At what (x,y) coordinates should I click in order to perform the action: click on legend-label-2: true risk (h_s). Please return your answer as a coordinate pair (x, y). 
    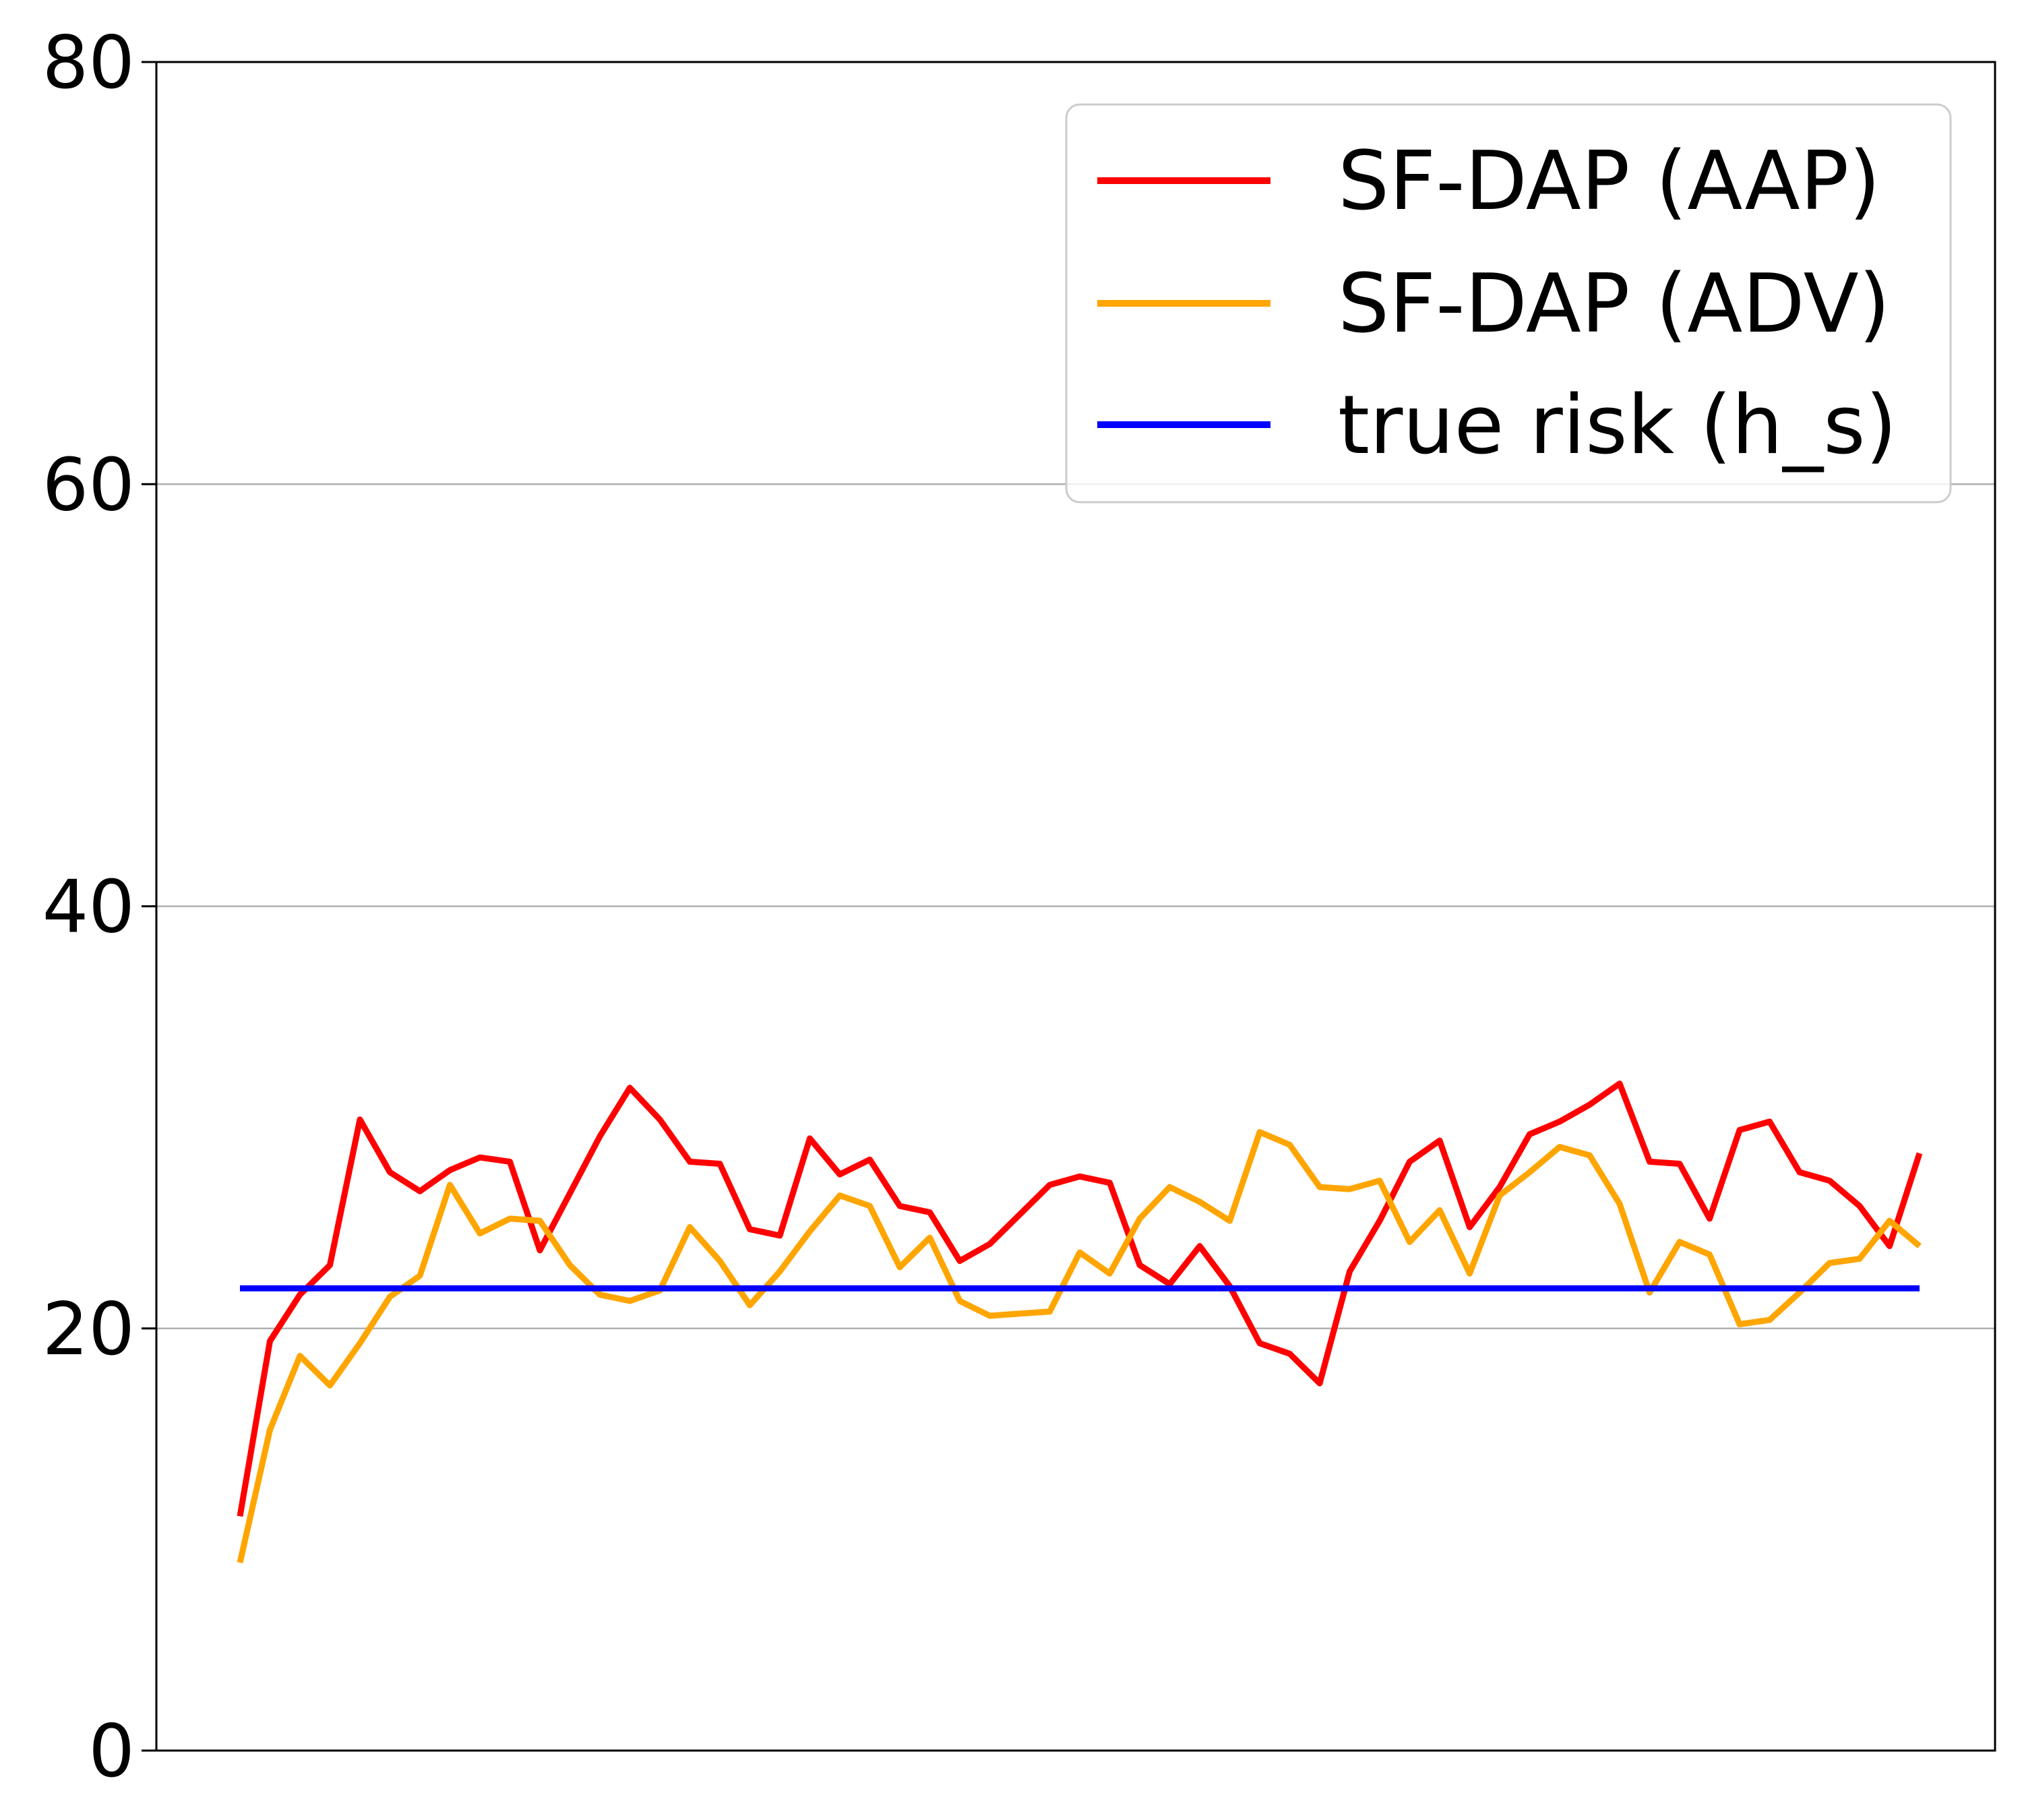
    Looking at the image, I should click on (1618, 426).